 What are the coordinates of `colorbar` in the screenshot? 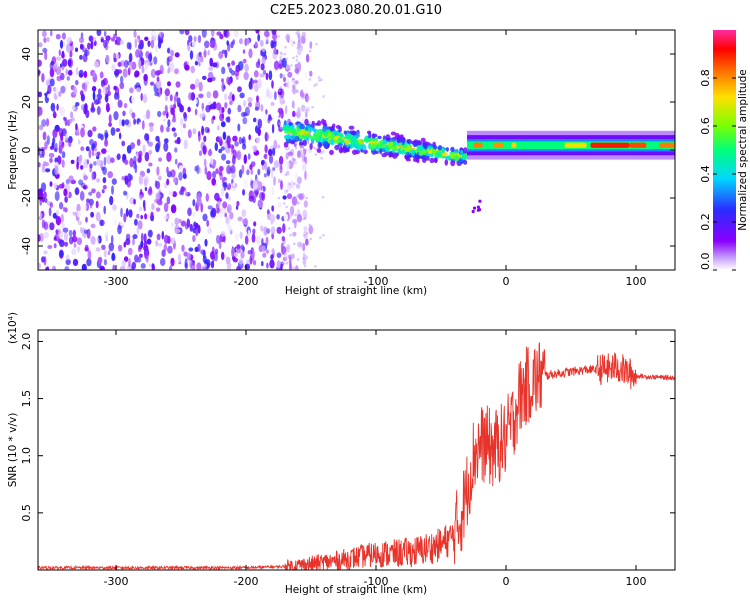 It's located at (724, 150).